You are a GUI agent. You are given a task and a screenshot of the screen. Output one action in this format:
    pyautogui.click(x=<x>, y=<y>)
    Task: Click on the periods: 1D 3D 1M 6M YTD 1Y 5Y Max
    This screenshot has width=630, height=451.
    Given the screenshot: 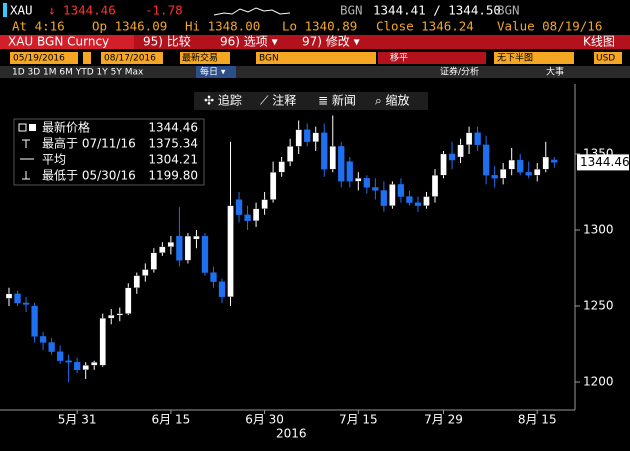 What is the action you would take?
    pyautogui.click(x=78, y=73)
    